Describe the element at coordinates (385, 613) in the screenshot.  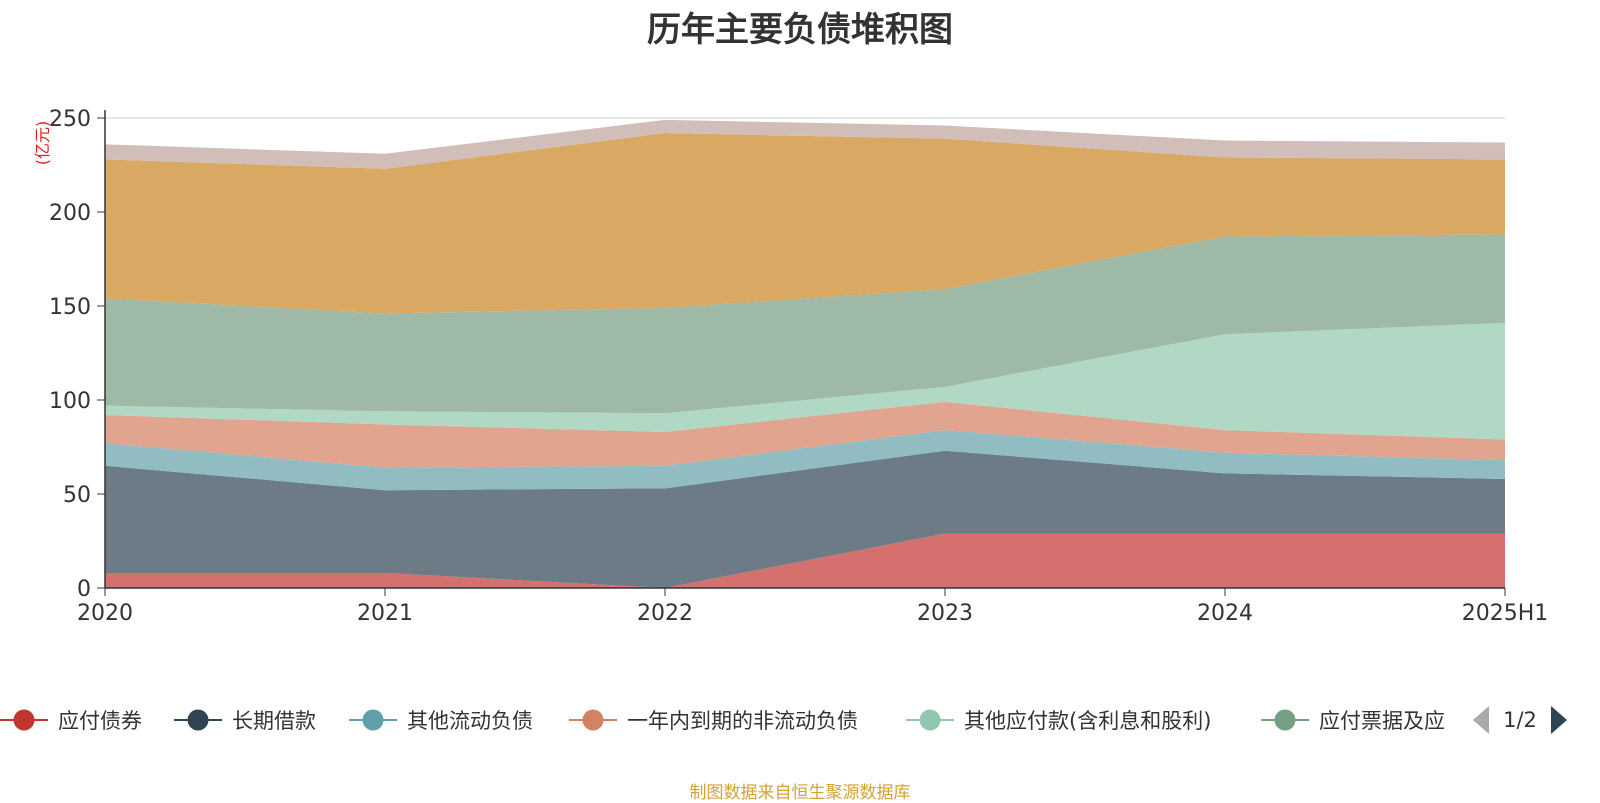
I see `x-tick-label: 2021` at that location.